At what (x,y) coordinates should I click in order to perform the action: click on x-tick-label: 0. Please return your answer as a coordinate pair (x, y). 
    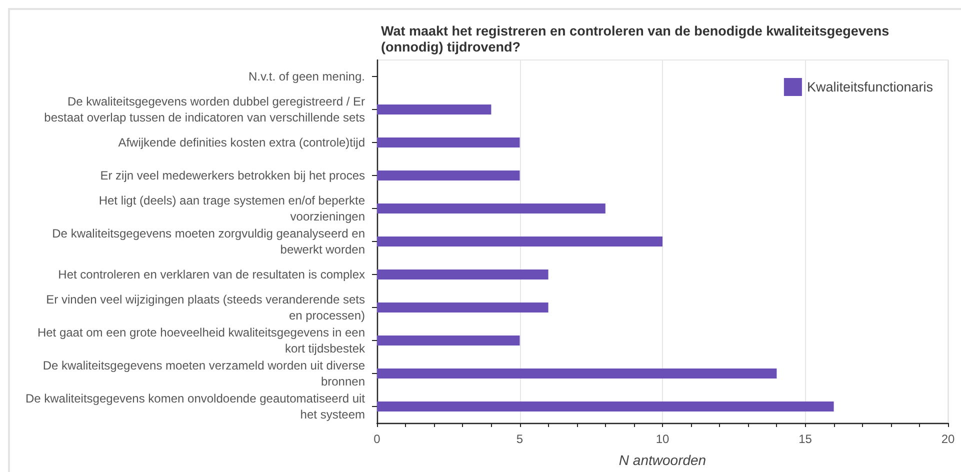
    Looking at the image, I should click on (377, 439).